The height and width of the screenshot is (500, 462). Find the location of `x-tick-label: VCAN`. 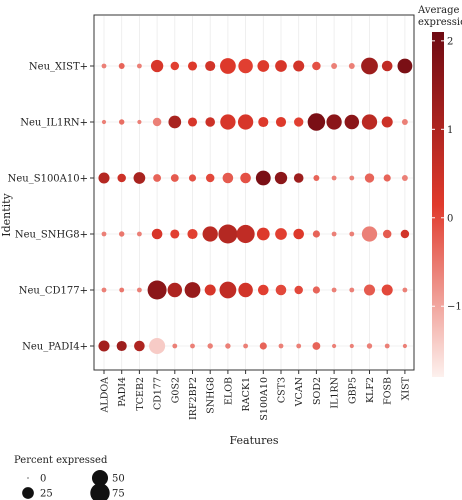

x-tick-label: VCAN is located at coordinates (299, 392).